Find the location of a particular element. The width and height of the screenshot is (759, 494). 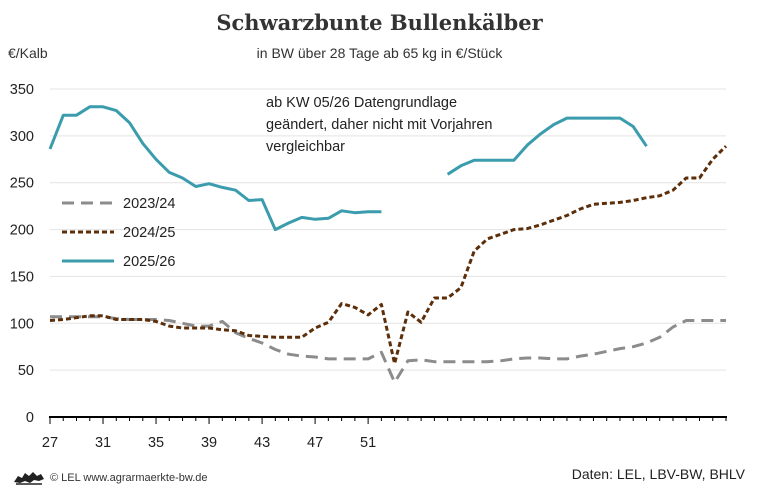

y-tick-label: 300 is located at coordinates (22, 137).